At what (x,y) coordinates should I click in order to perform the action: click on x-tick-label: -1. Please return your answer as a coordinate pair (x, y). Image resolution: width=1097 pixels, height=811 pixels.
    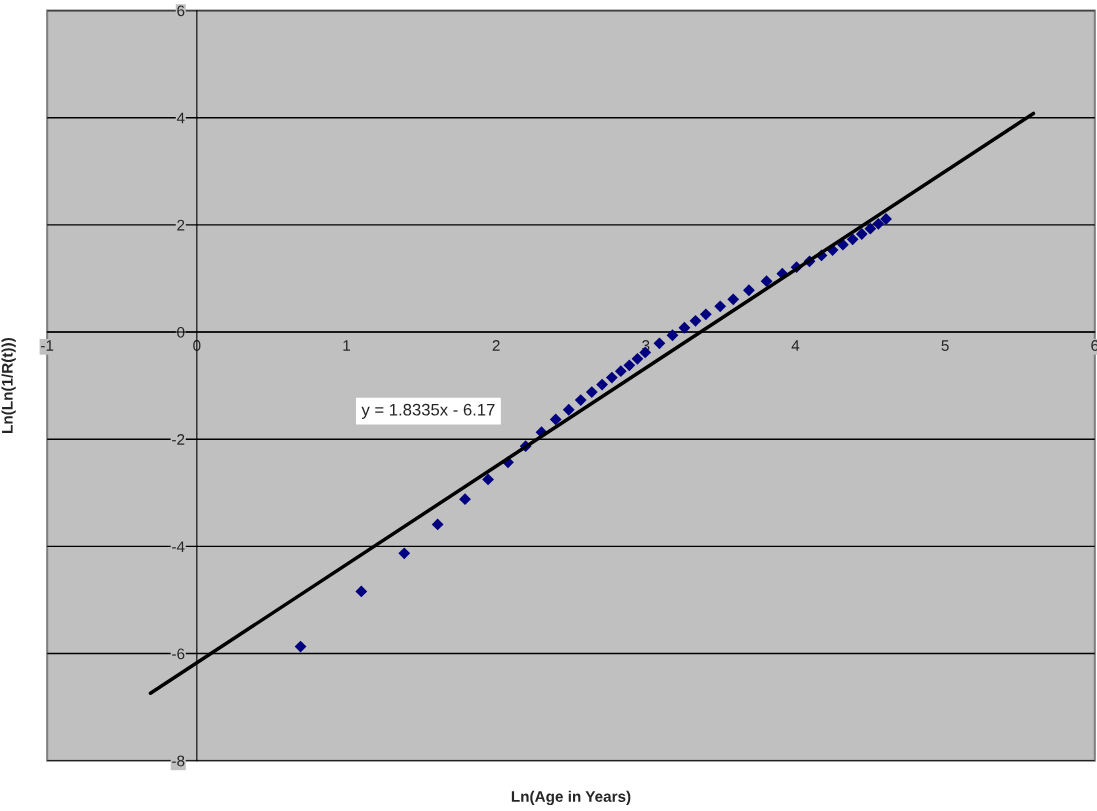
    Looking at the image, I should click on (47, 345).